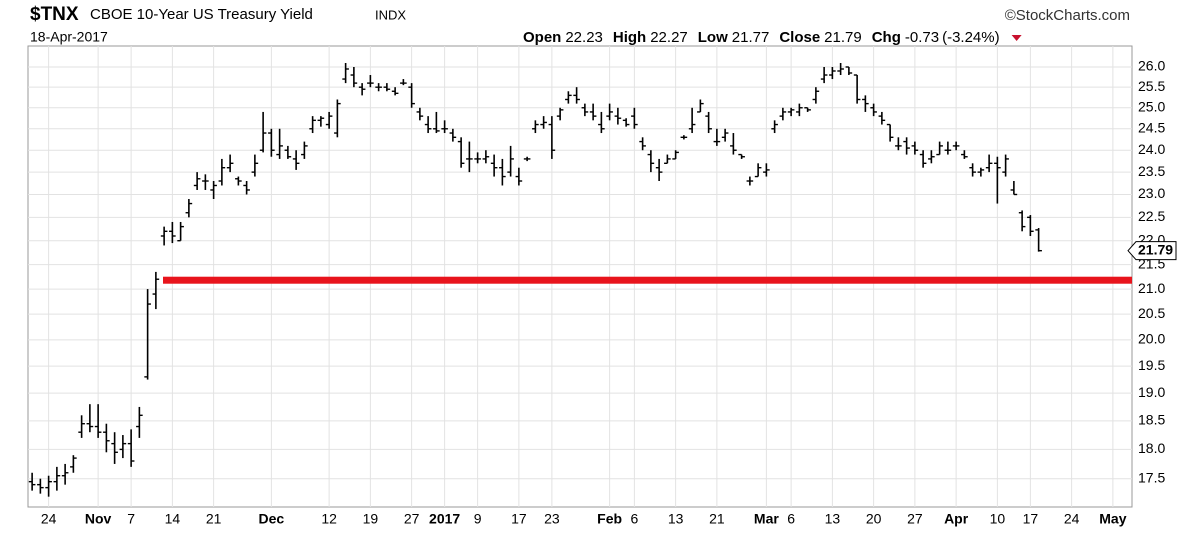  Describe the element at coordinates (998, 519) in the screenshot. I see `x-tick-label: 10` at that location.